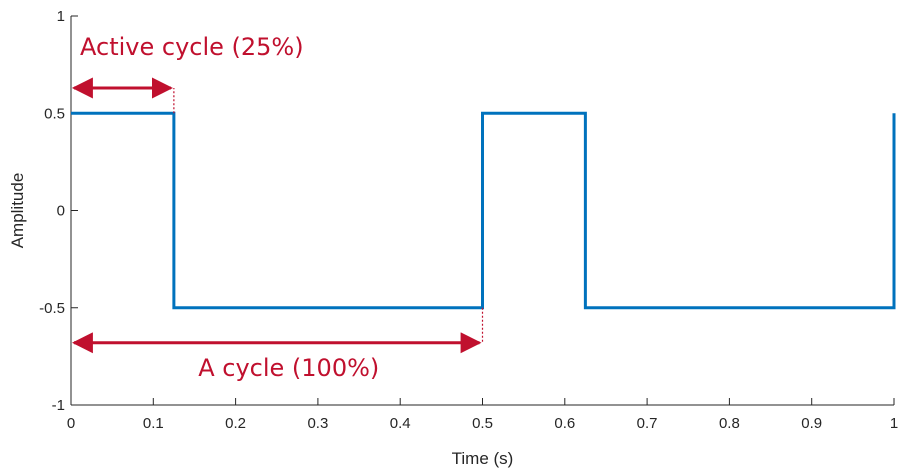  What do you see at coordinates (235, 423) in the screenshot?
I see `x-tick-label: 0.2` at bounding box center [235, 423].